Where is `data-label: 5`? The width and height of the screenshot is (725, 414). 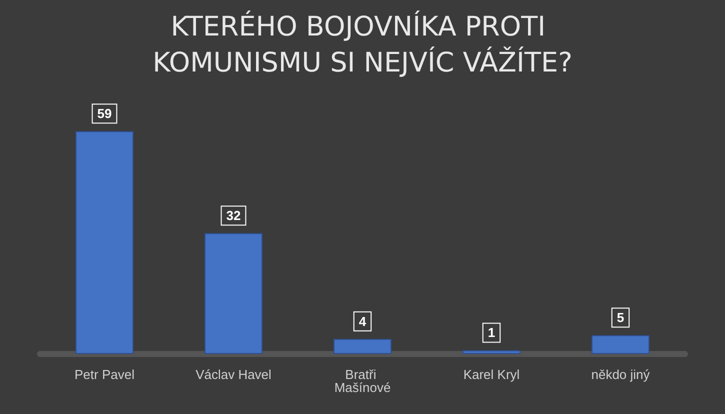 data-label: 5 is located at coordinates (620, 318).